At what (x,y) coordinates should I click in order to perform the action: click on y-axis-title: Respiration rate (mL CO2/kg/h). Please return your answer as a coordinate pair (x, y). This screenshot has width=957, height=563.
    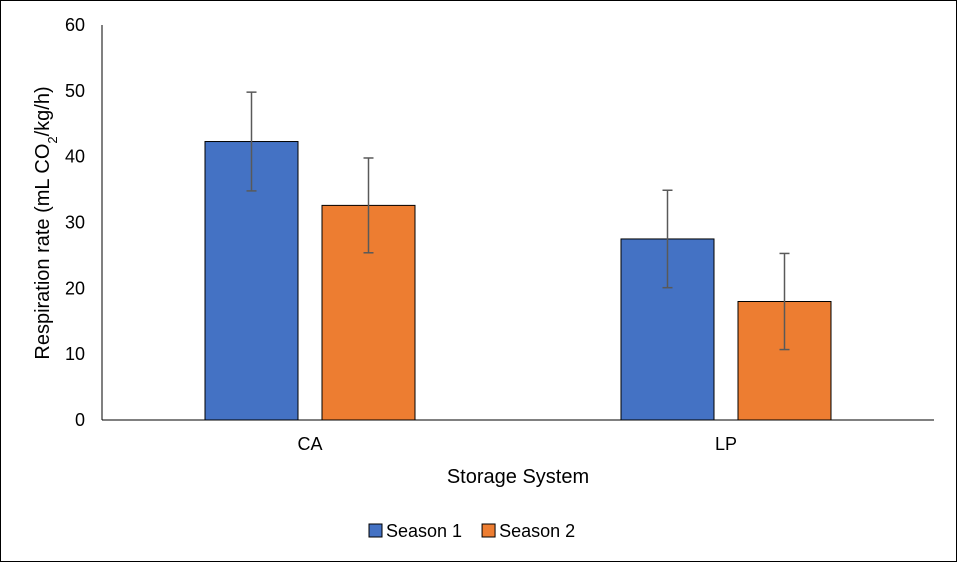
    Looking at the image, I should click on (46, 222).